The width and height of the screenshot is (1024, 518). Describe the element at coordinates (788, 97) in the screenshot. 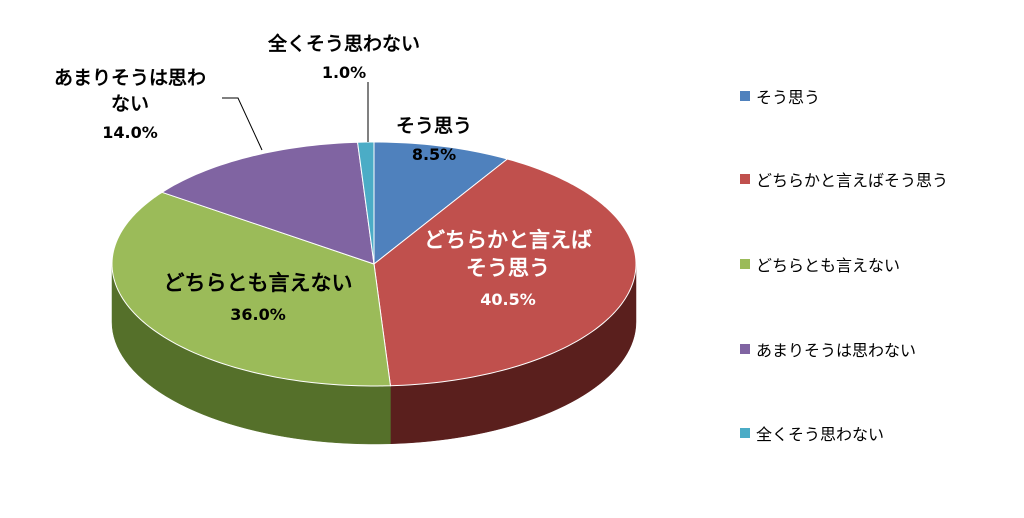

I see `legend-label: そう思う` at that location.